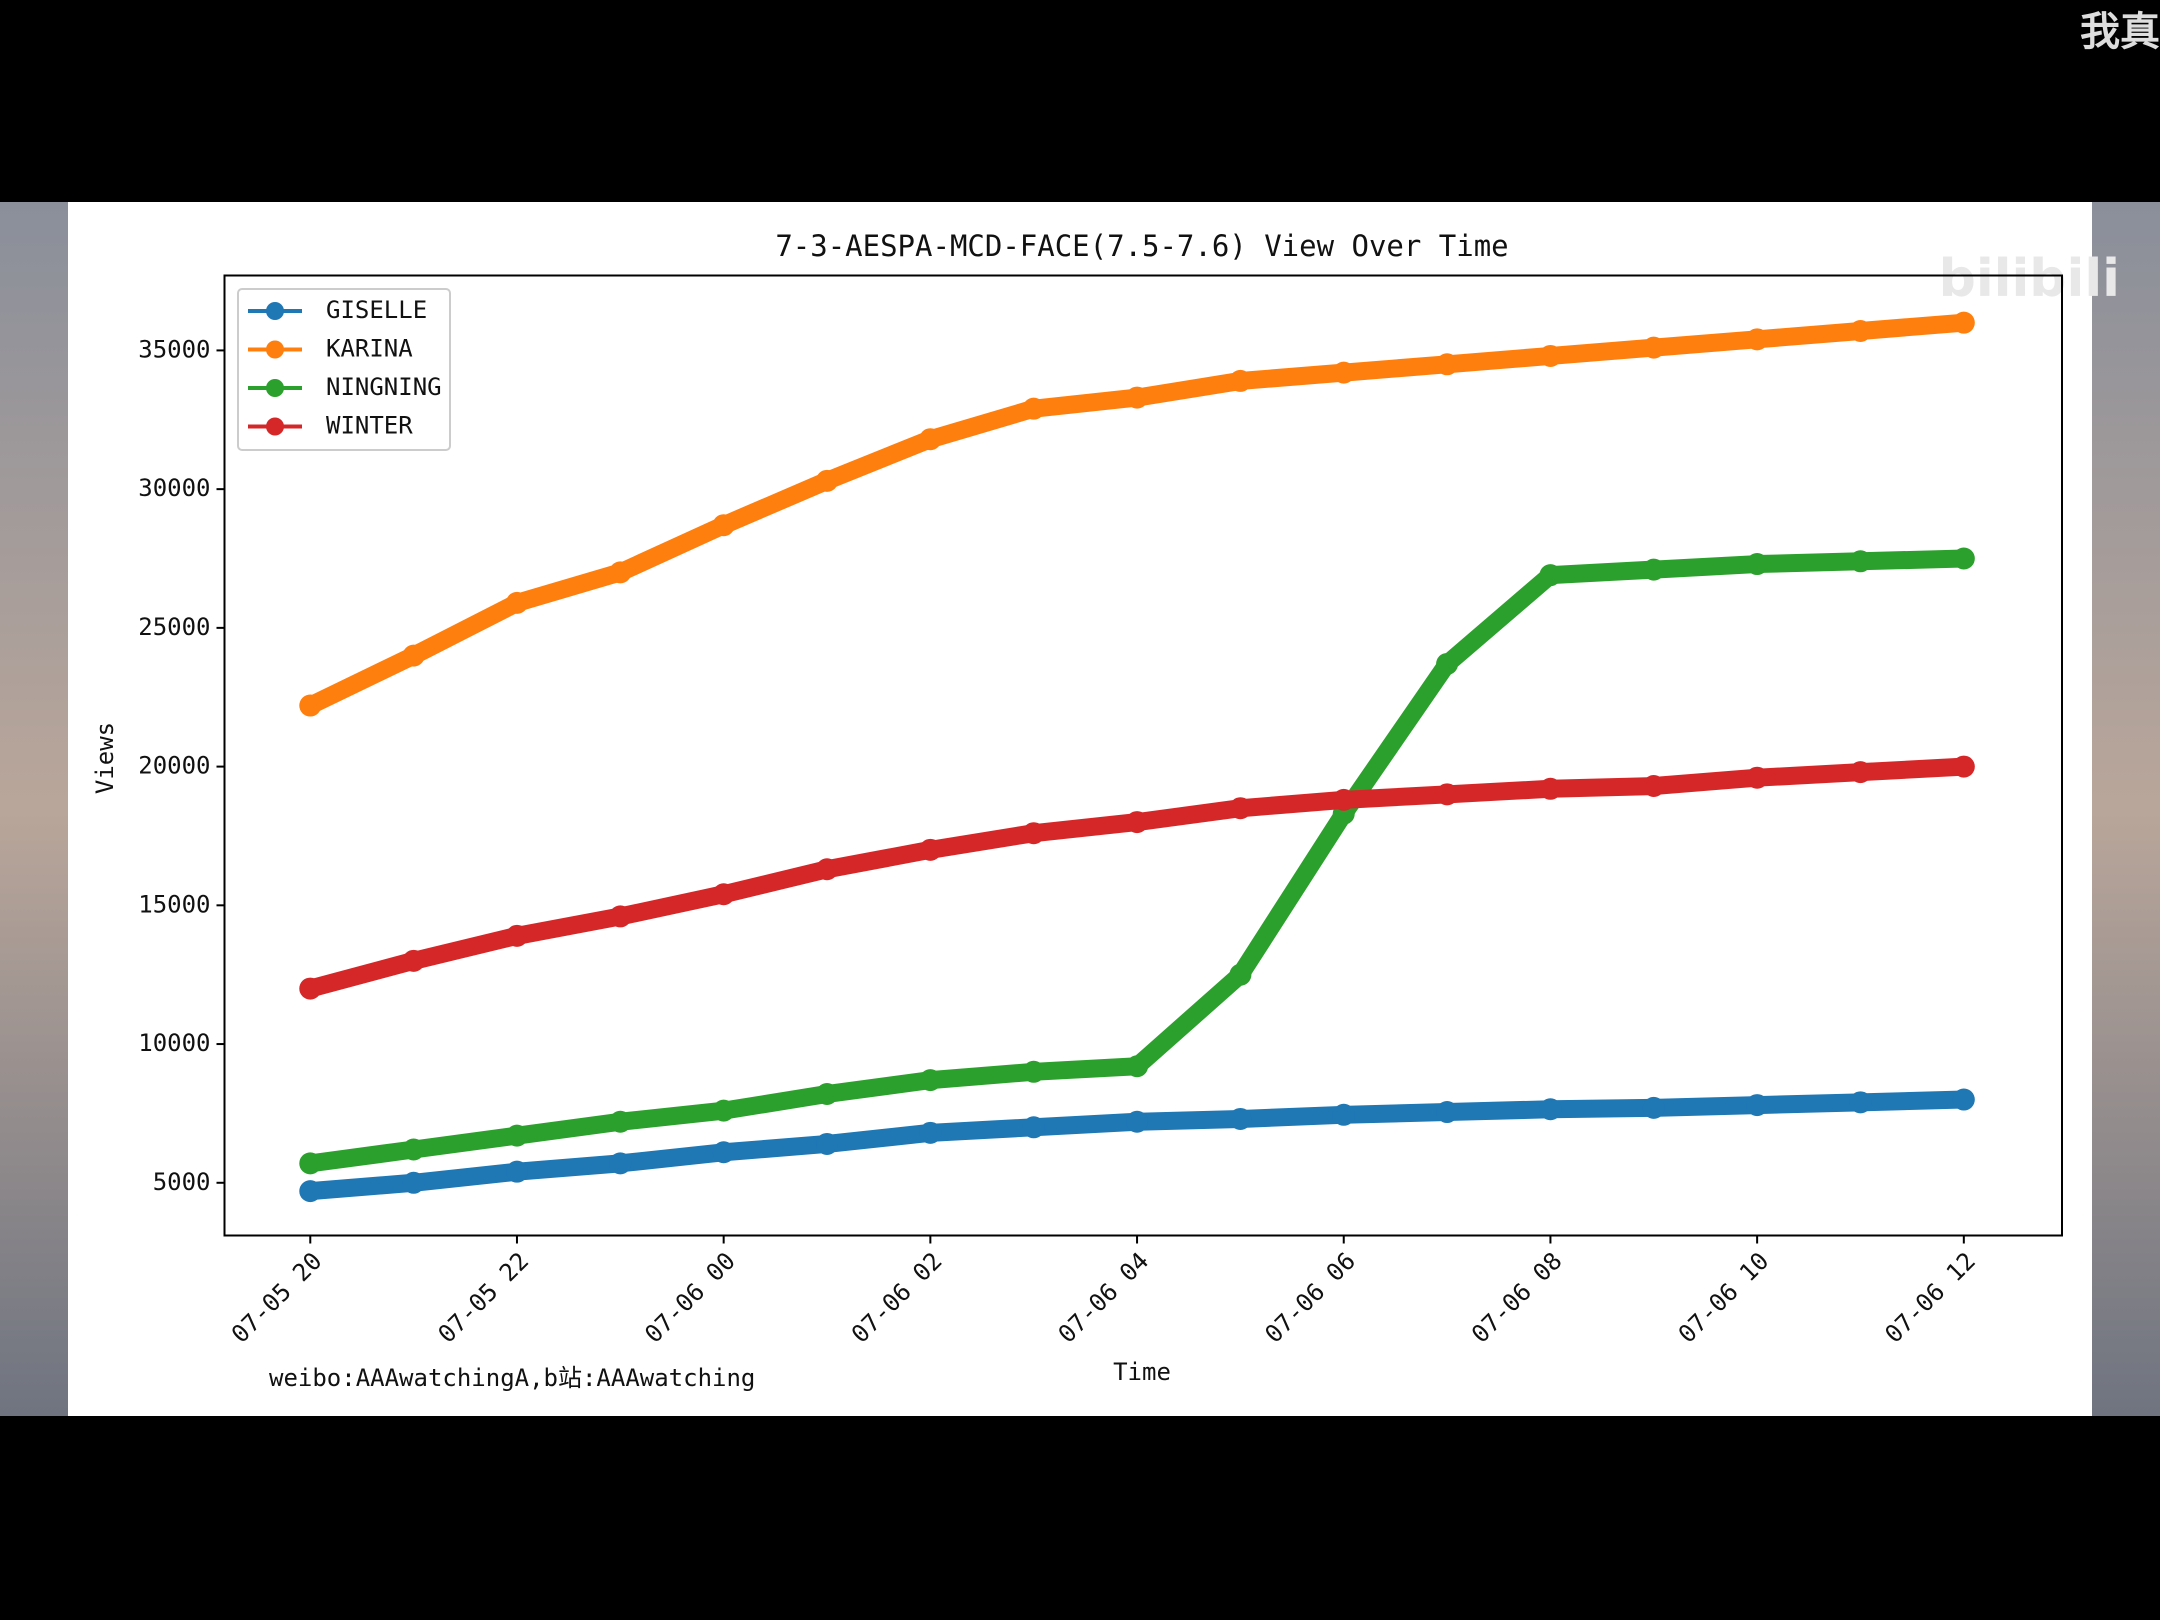  I want to click on y-tick-label: 35000, so click(174, 349).